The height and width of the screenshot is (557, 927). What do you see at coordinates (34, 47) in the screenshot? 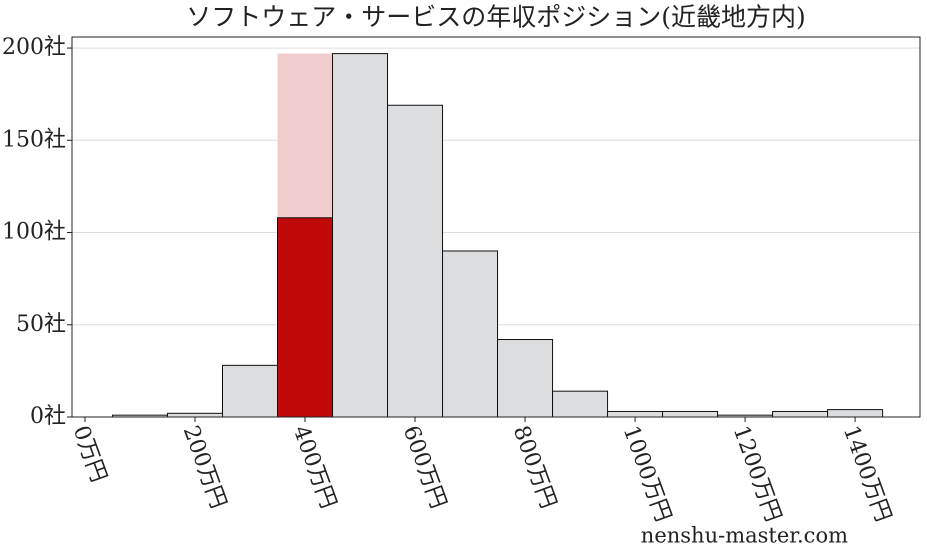
I see `y-tick-label: 200社` at bounding box center [34, 47].